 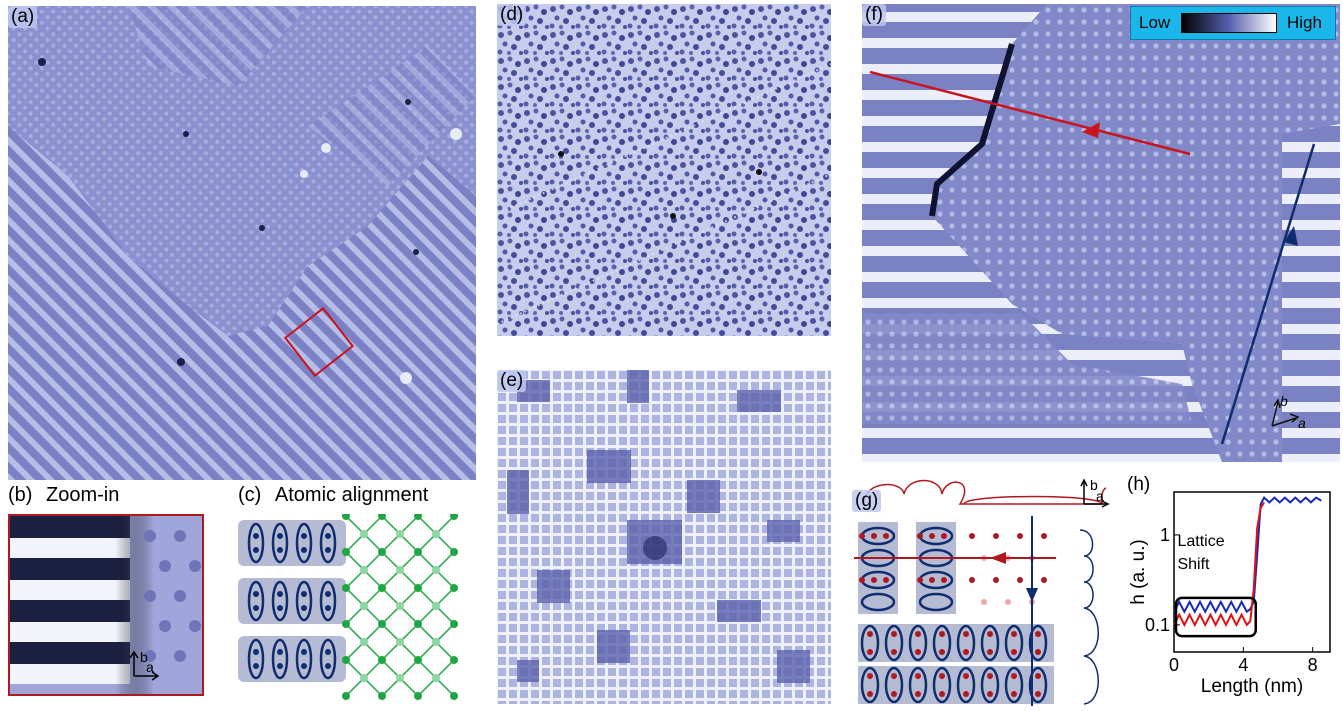 I want to click on panel-d-stm-image: (d), so click(x=664, y=170).